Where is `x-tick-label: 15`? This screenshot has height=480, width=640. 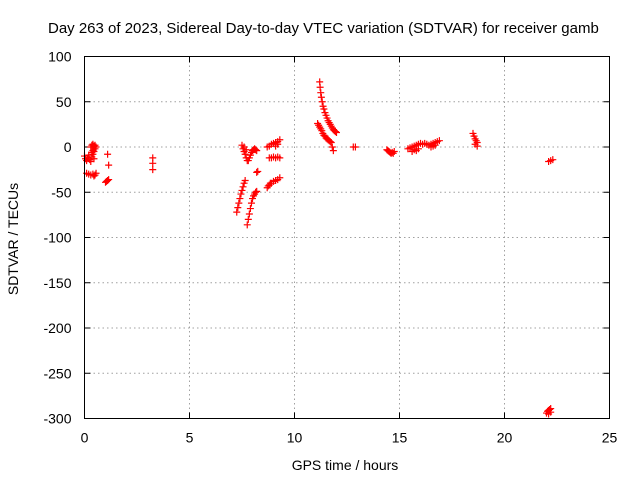 x-tick-label: 15 is located at coordinates (400, 438).